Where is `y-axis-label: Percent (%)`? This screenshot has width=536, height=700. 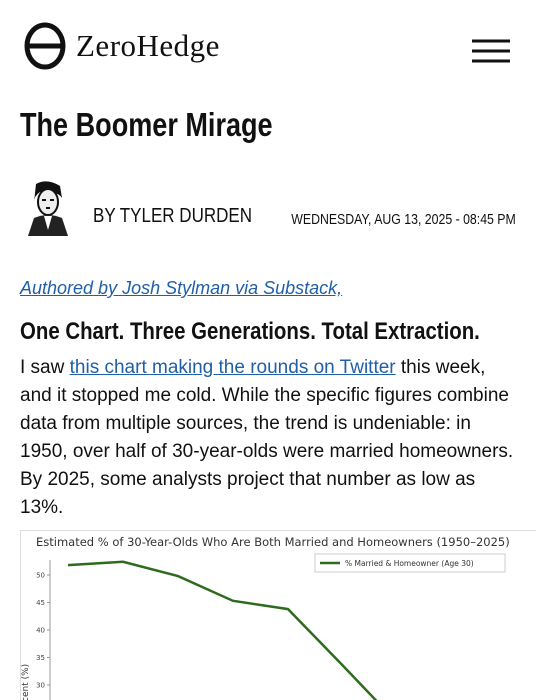 y-axis-label: Percent (%) is located at coordinates (26, 682).